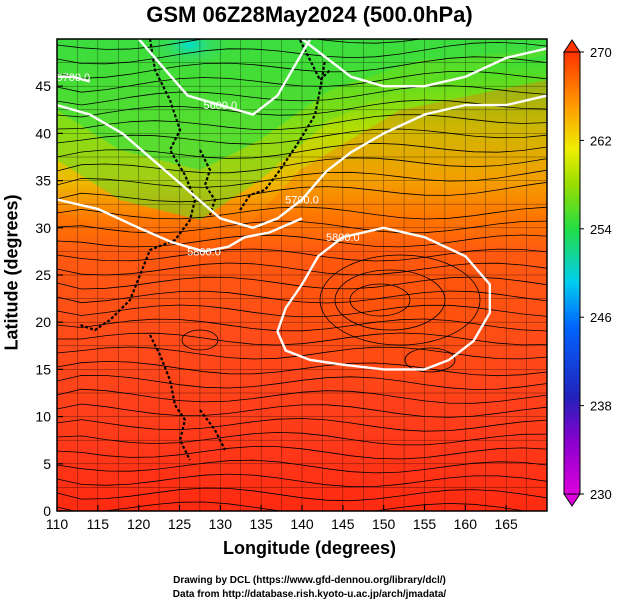 This screenshot has height=605, width=619. I want to click on y-tick-label: 30, so click(43, 228).